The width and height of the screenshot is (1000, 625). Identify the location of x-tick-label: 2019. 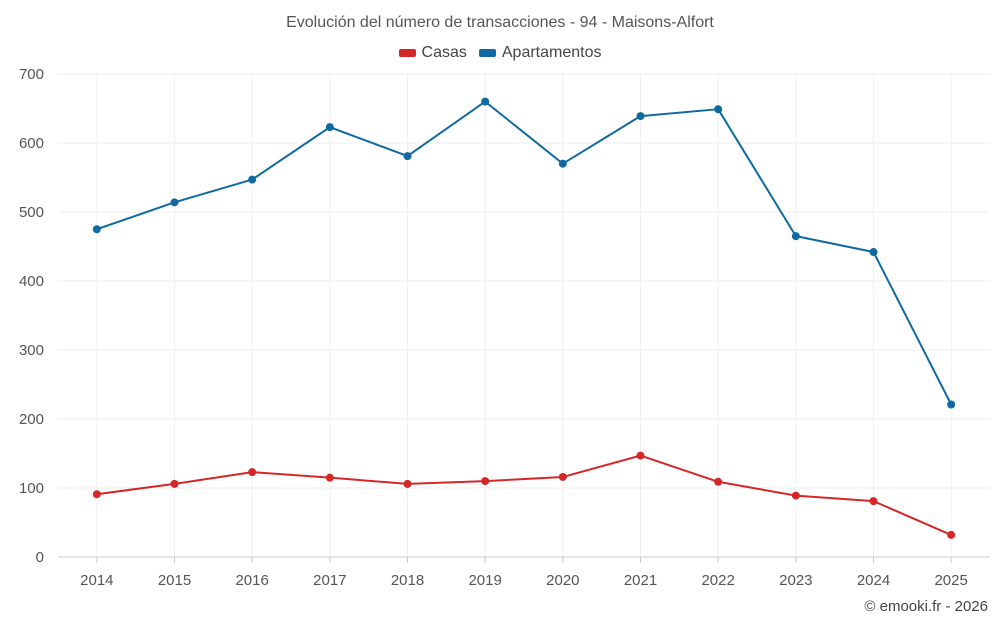
(484, 580).